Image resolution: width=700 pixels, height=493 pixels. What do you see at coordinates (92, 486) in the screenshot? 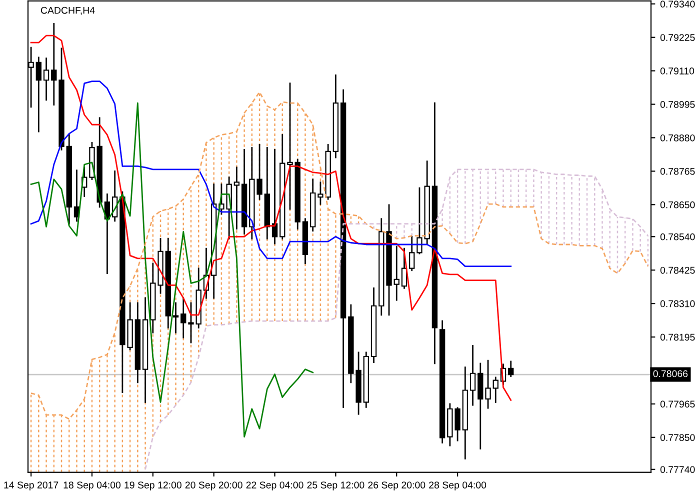
I see `x-tick-label: 18 Sep 04:00` at bounding box center [92, 486].